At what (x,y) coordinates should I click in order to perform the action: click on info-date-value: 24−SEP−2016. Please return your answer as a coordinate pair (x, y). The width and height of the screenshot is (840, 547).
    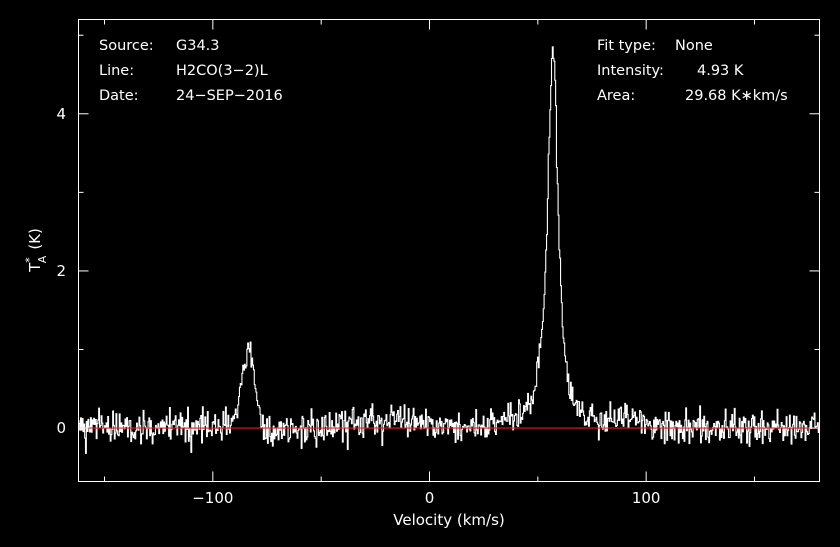
    Looking at the image, I should click on (229, 96).